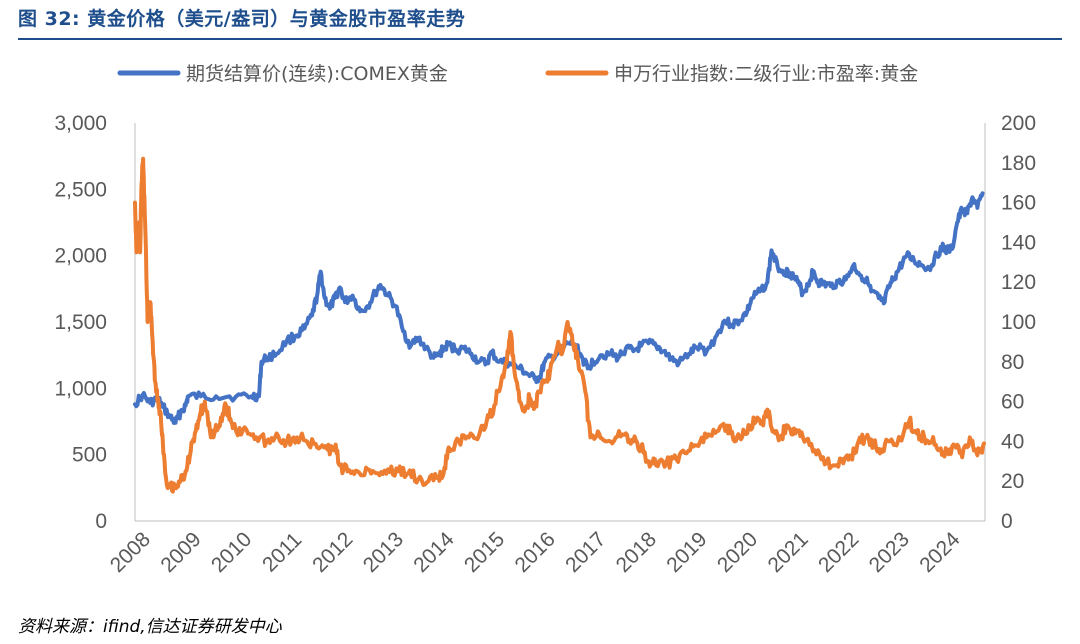 The width and height of the screenshot is (1080, 644). Describe the element at coordinates (737, 552) in the screenshot. I see `x-tick-label: 2020` at that location.